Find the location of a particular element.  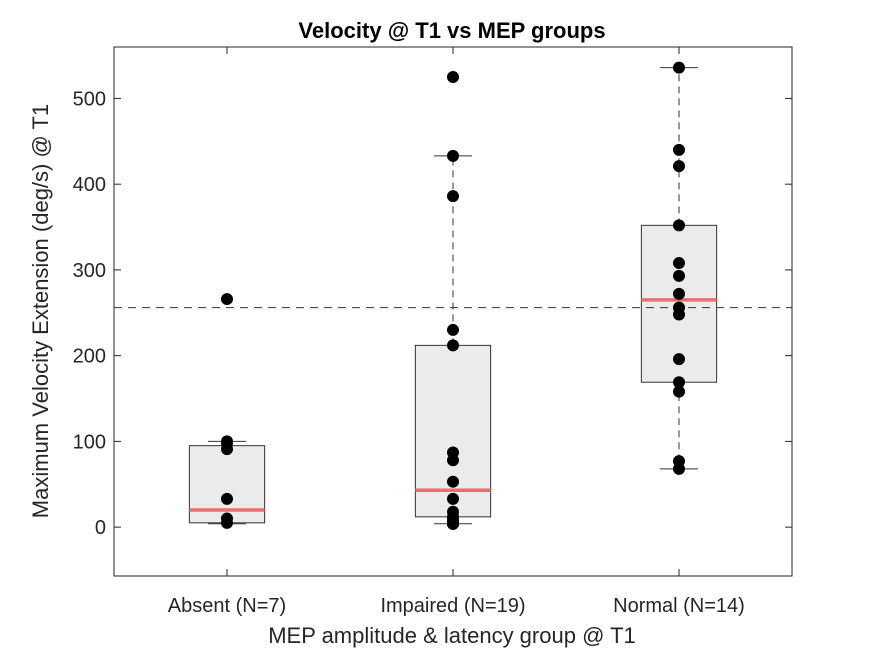

y-tick-label: 100 is located at coordinates (89, 442).